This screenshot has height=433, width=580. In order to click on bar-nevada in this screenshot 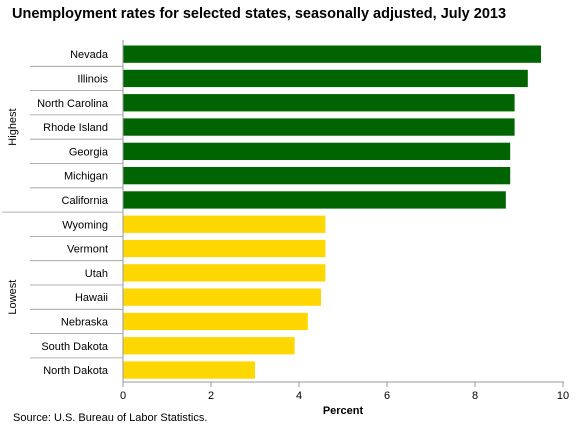, I will do `click(332, 54)`.